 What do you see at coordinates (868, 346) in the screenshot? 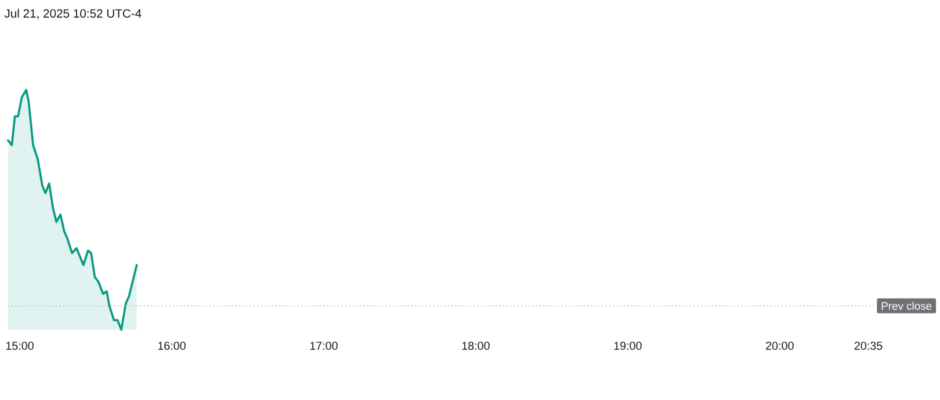
I see `x-tick-label: 20:35` at bounding box center [868, 346].